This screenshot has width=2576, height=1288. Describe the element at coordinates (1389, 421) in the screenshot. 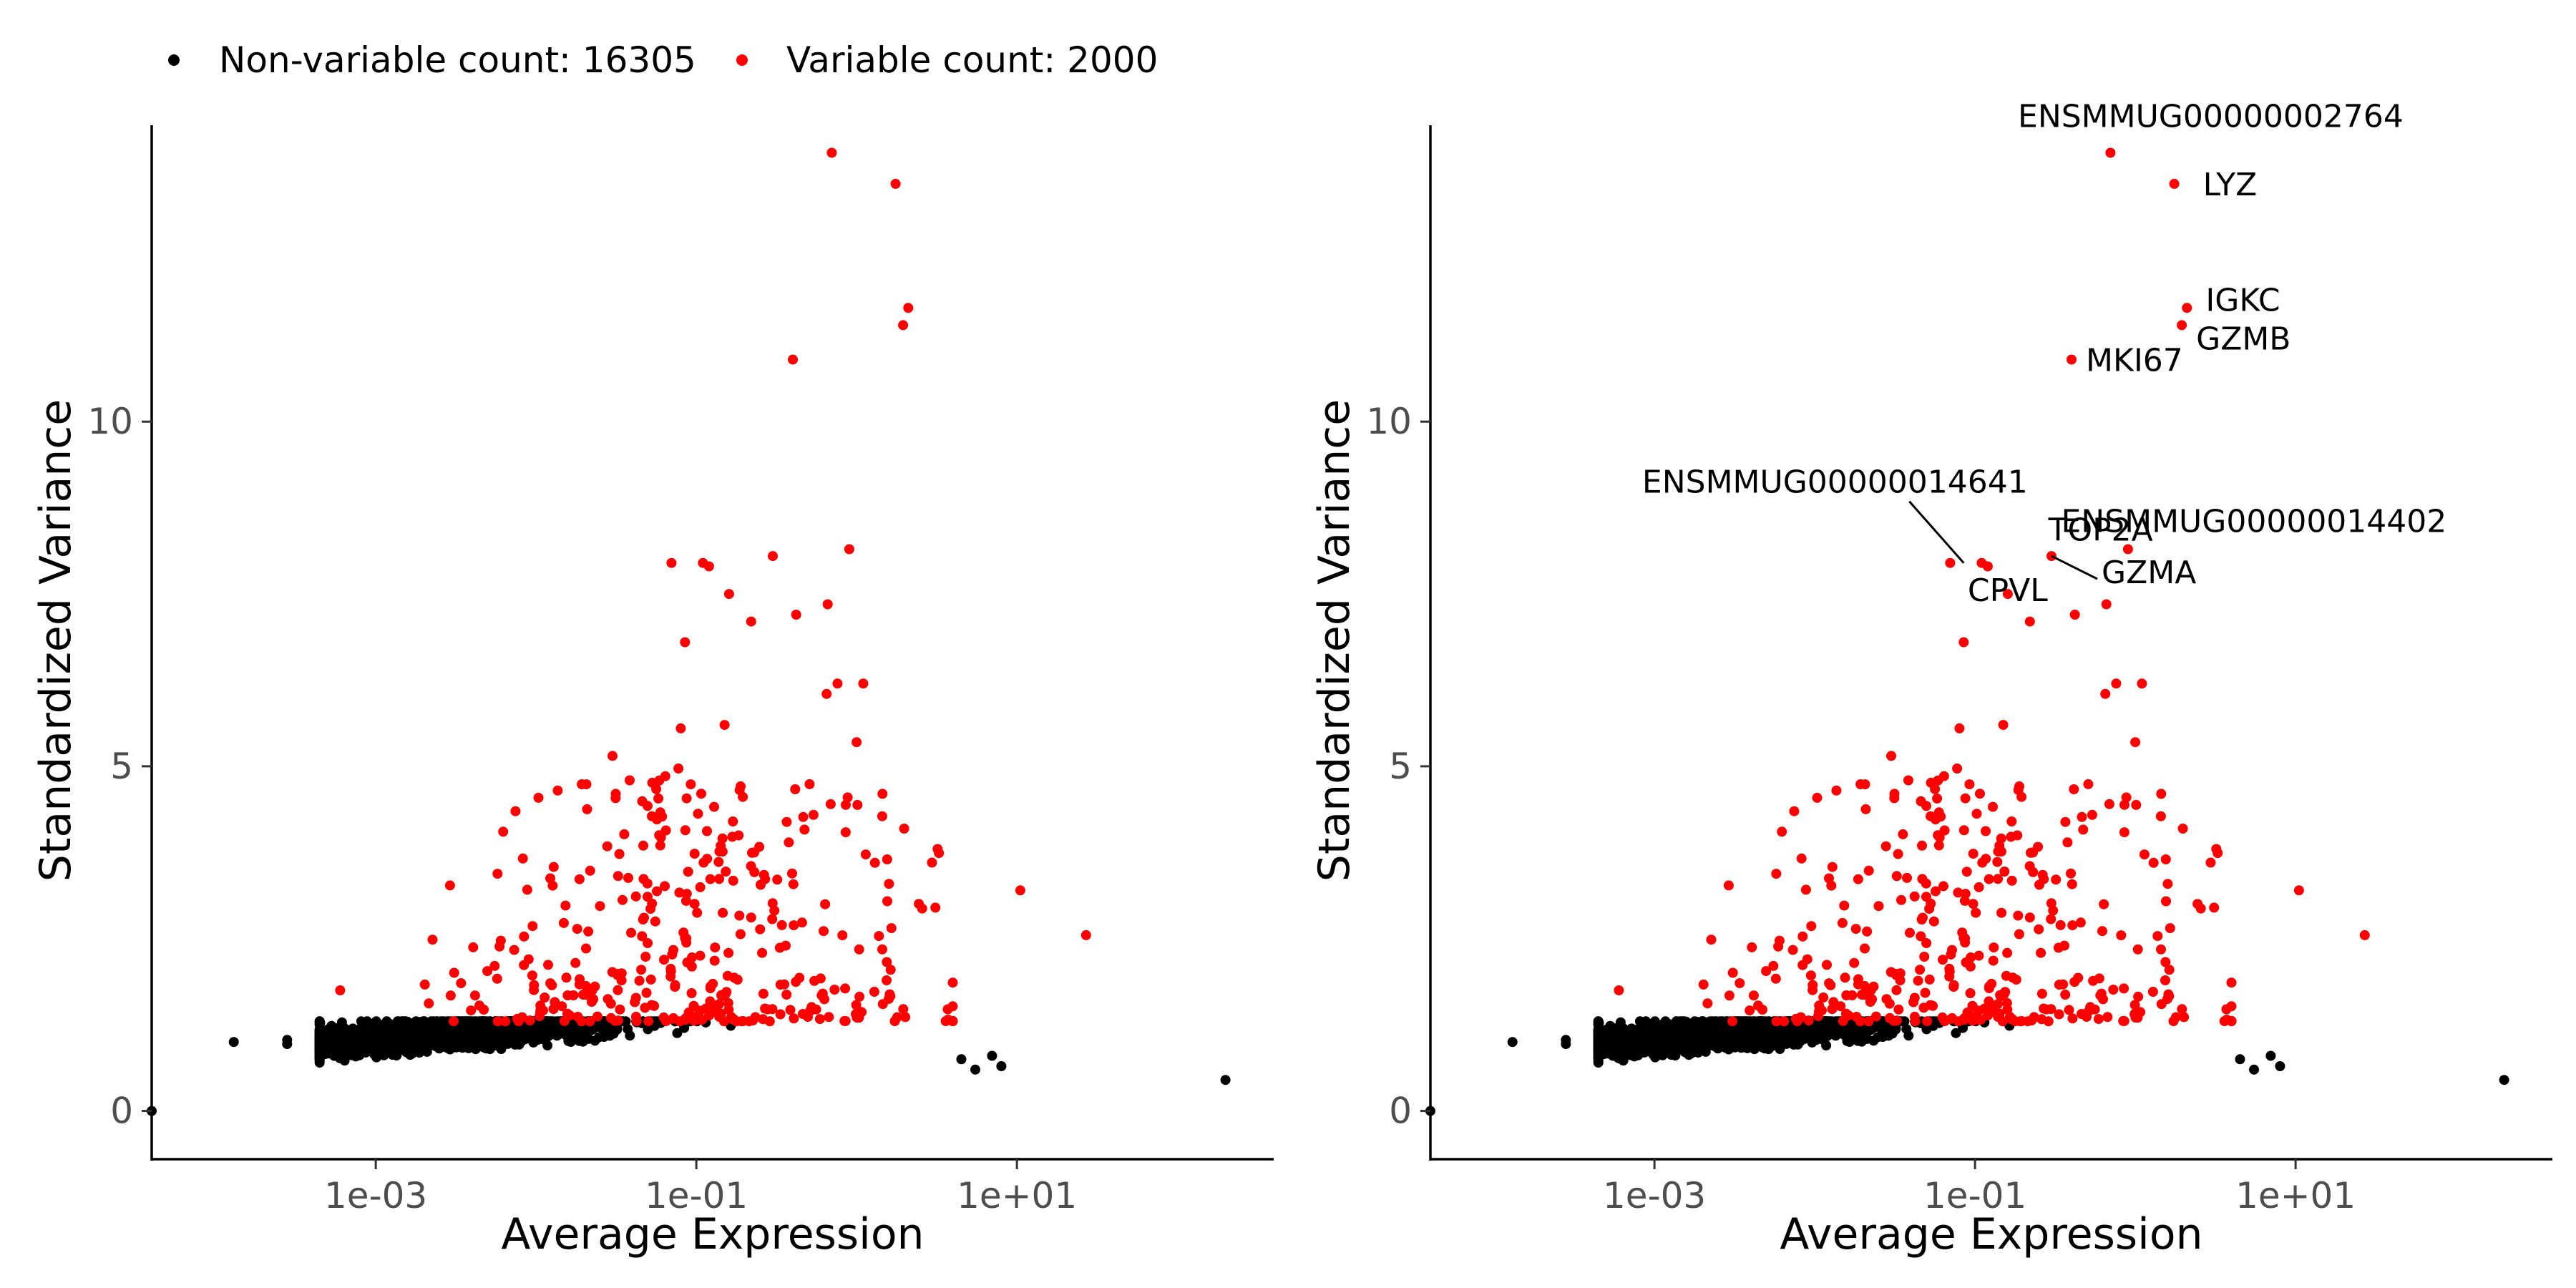

I see `right-y-tick-label: 10` at that location.